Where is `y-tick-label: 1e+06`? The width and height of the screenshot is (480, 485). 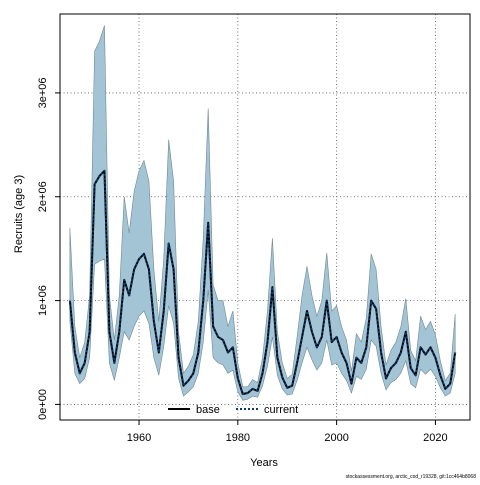
y-tick-label: 1e+06 is located at coordinates (43, 300).